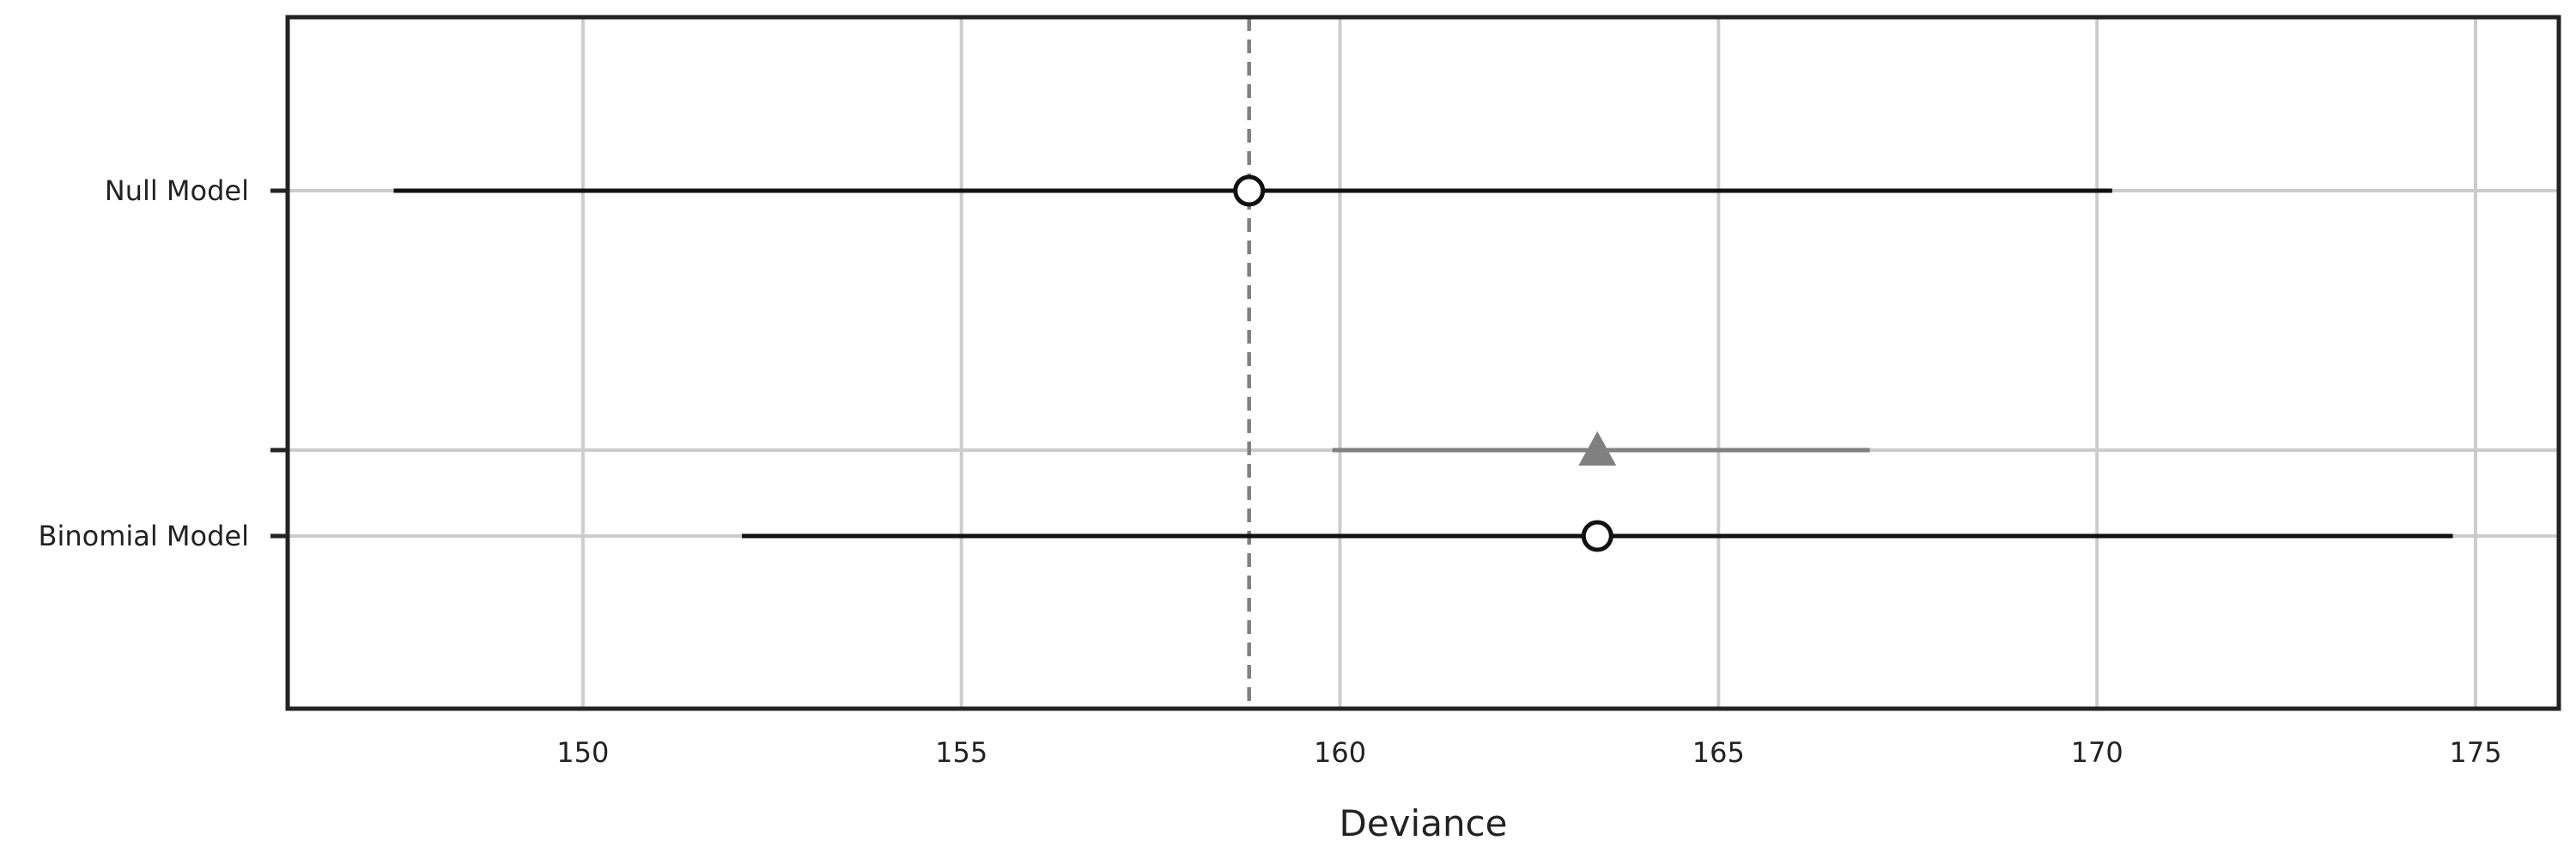 This screenshot has height=859, width=2576. Describe the element at coordinates (143, 536) in the screenshot. I see `y-tick-label: Binomial Model` at that location.